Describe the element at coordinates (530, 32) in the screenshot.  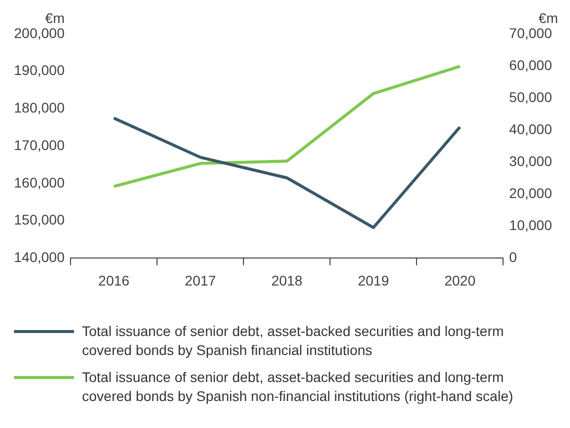
I see `y2-tick-label: 70,000` at that location.